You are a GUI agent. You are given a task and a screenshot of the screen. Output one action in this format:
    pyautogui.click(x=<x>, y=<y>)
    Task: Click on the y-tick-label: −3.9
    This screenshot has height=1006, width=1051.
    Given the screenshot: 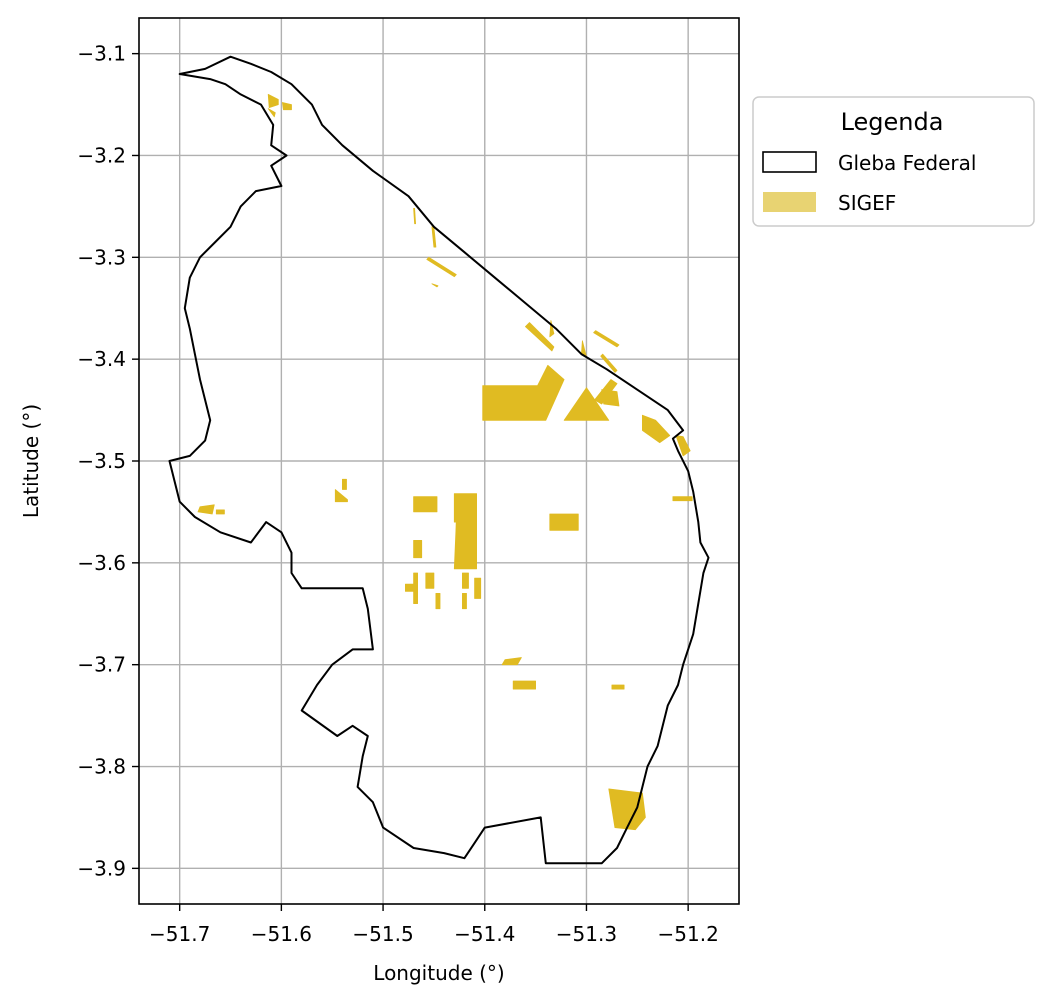 What is the action you would take?
    pyautogui.click(x=101, y=868)
    